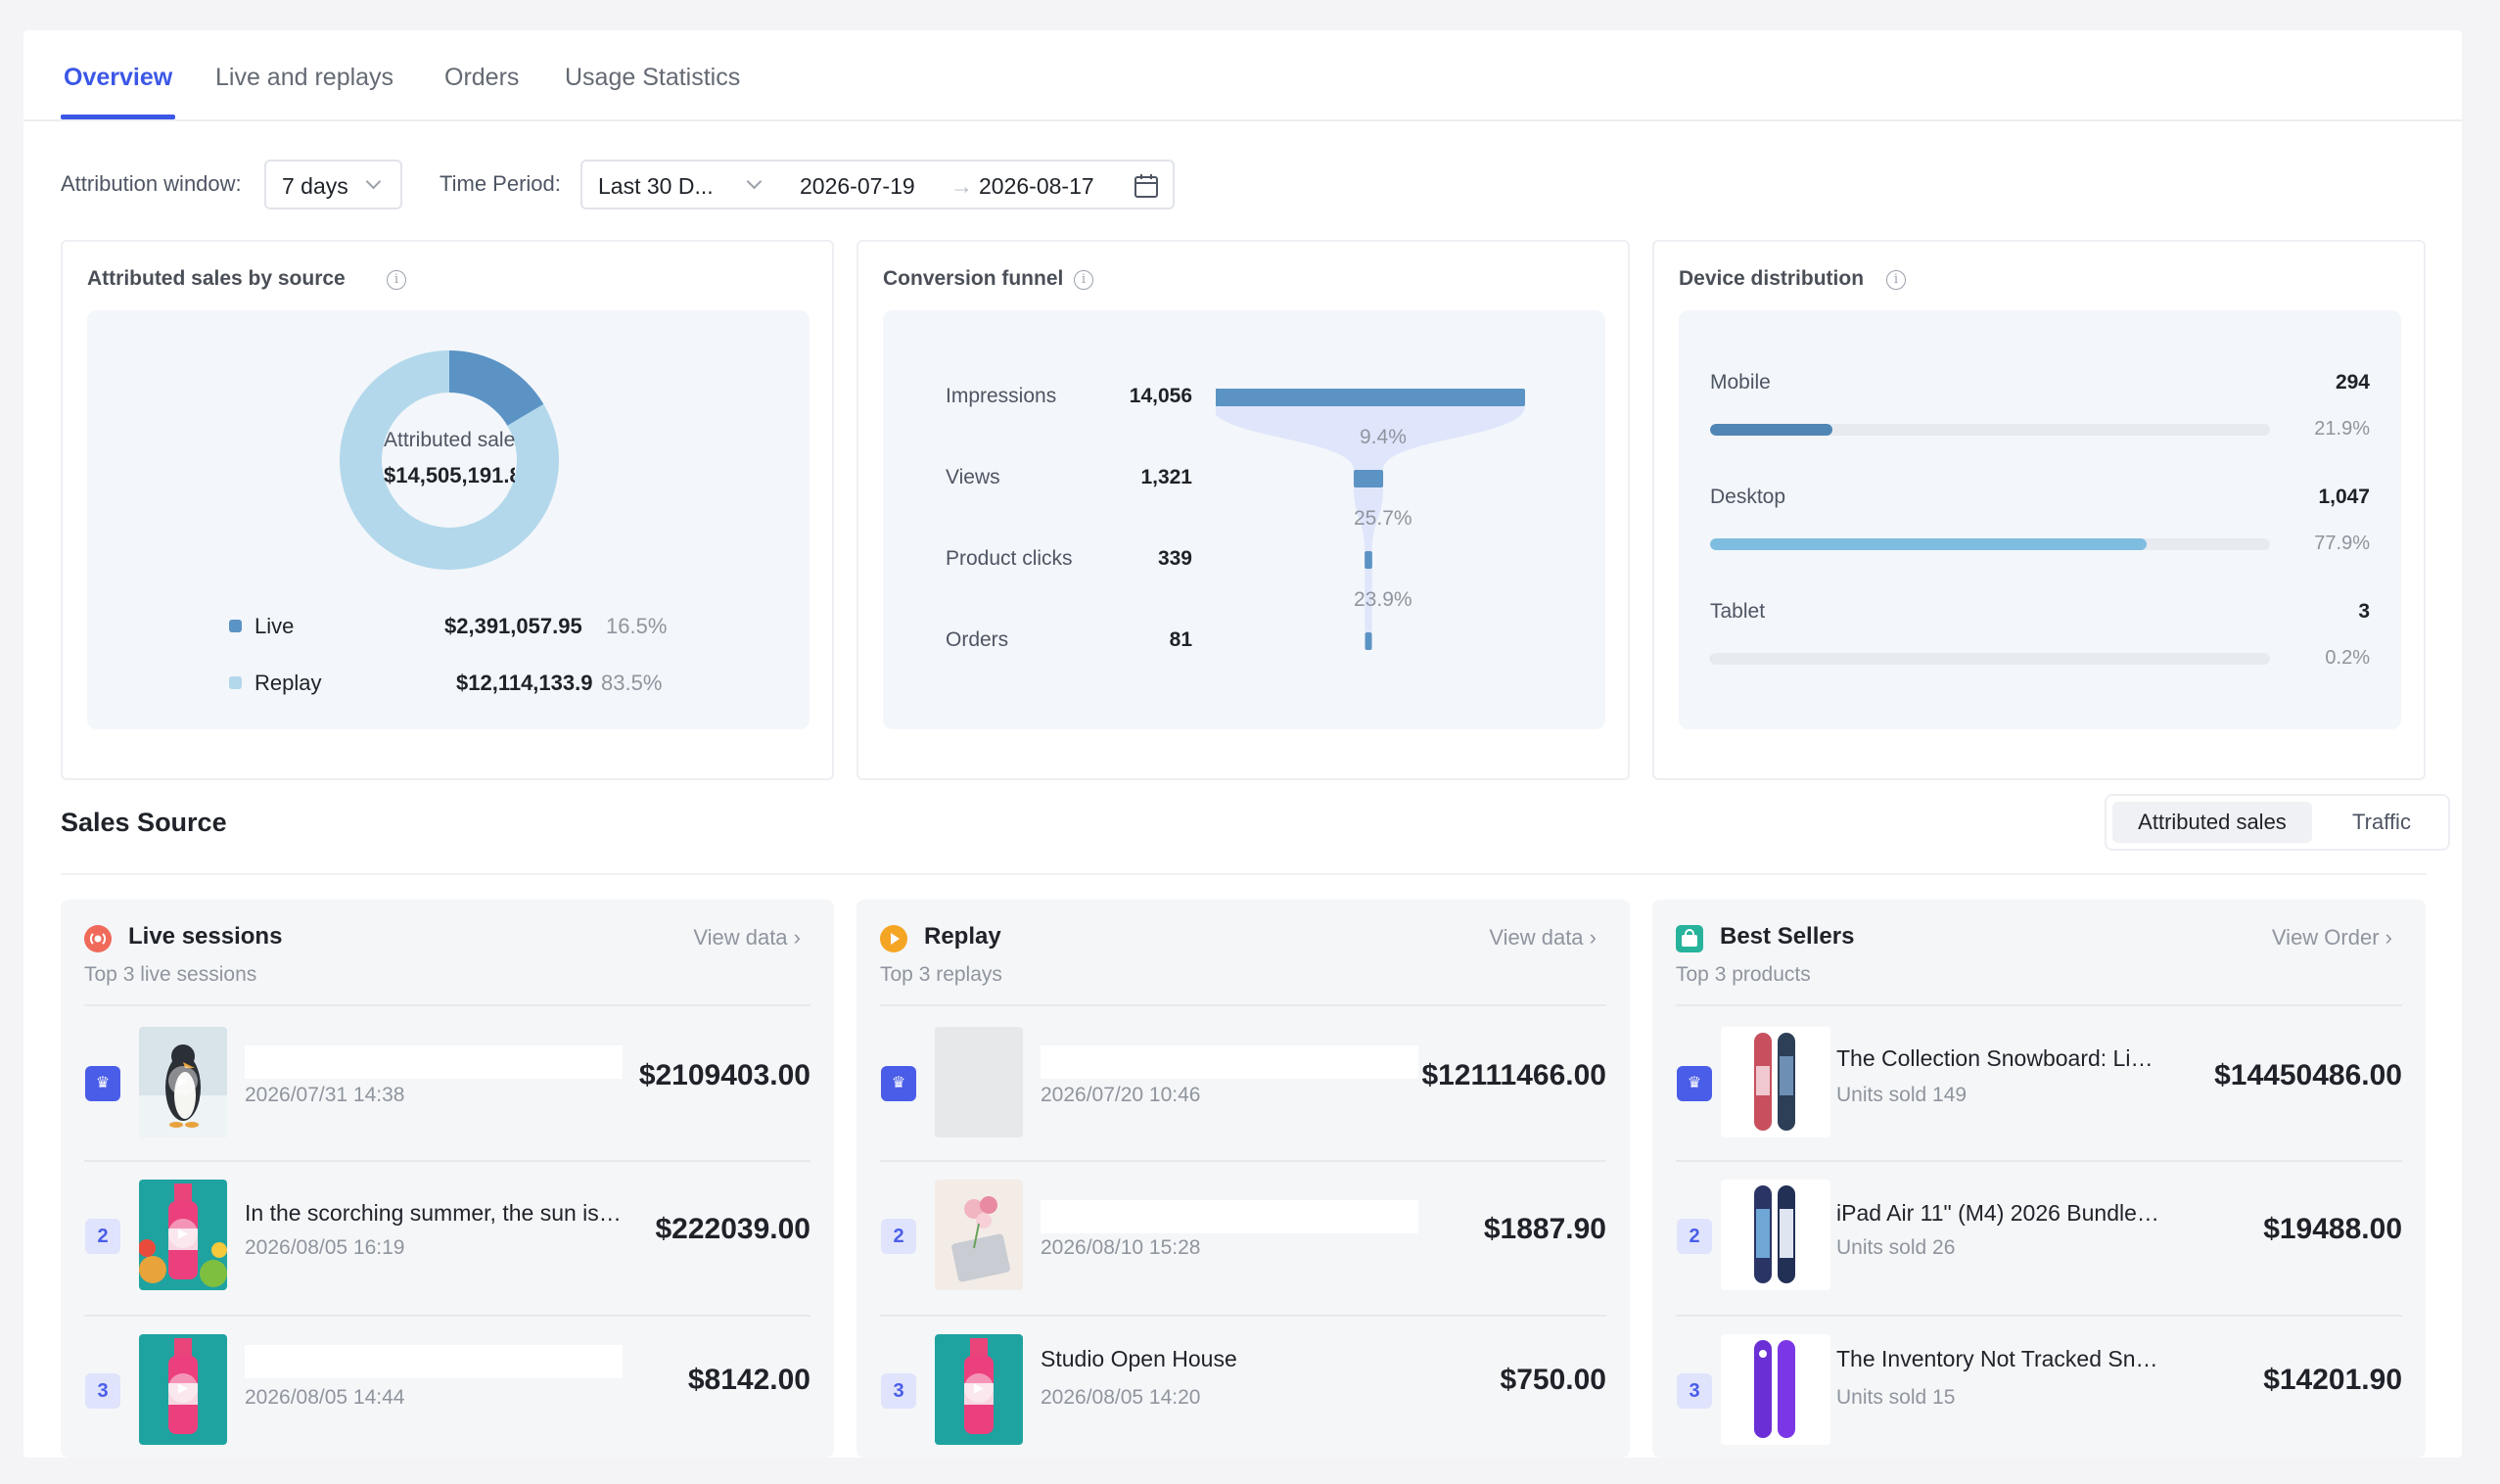  What do you see at coordinates (1383, 437) in the screenshot?
I see `funnel-rate: 9.4%` at bounding box center [1383, 437].